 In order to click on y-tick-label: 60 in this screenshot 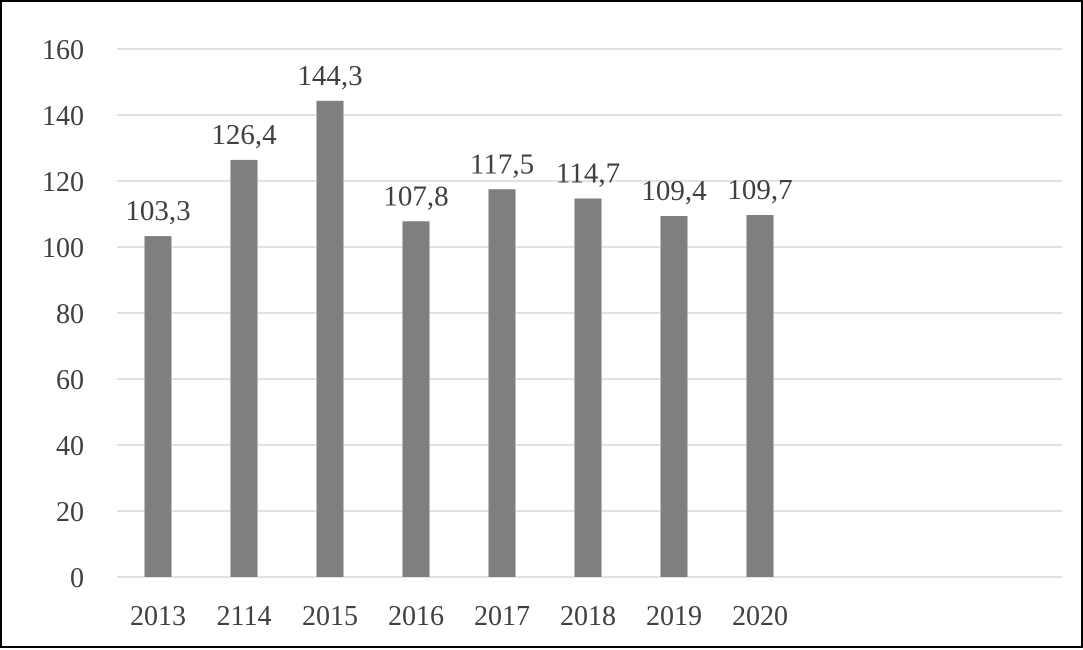, I will do `click(70, 380)`.